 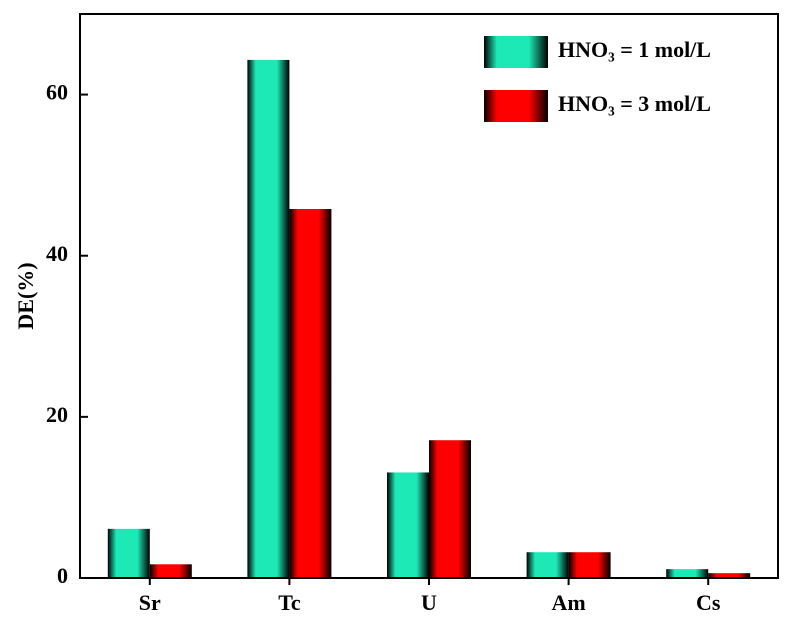 I want to click on y-axis-label: DE(%), so click(x=25, y=295).